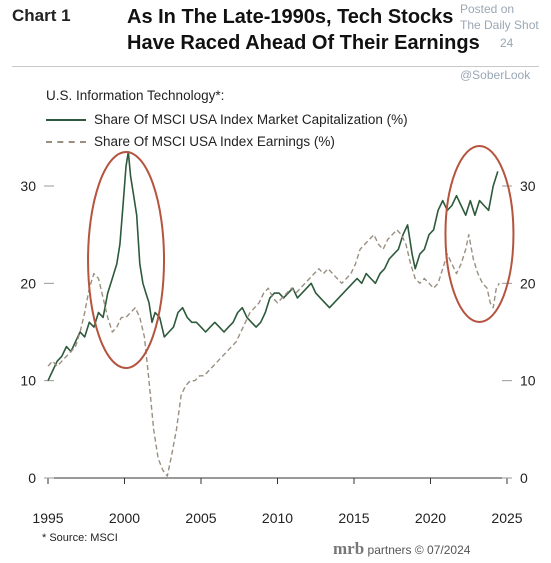 The width and height of the screenshot is (551, 563). What do you see at coordinates (290, 17) in the screenshot?
I see `chart-title-line1: As In The Late-1990s, Tech Stocks` at bounding box center [290, 17].